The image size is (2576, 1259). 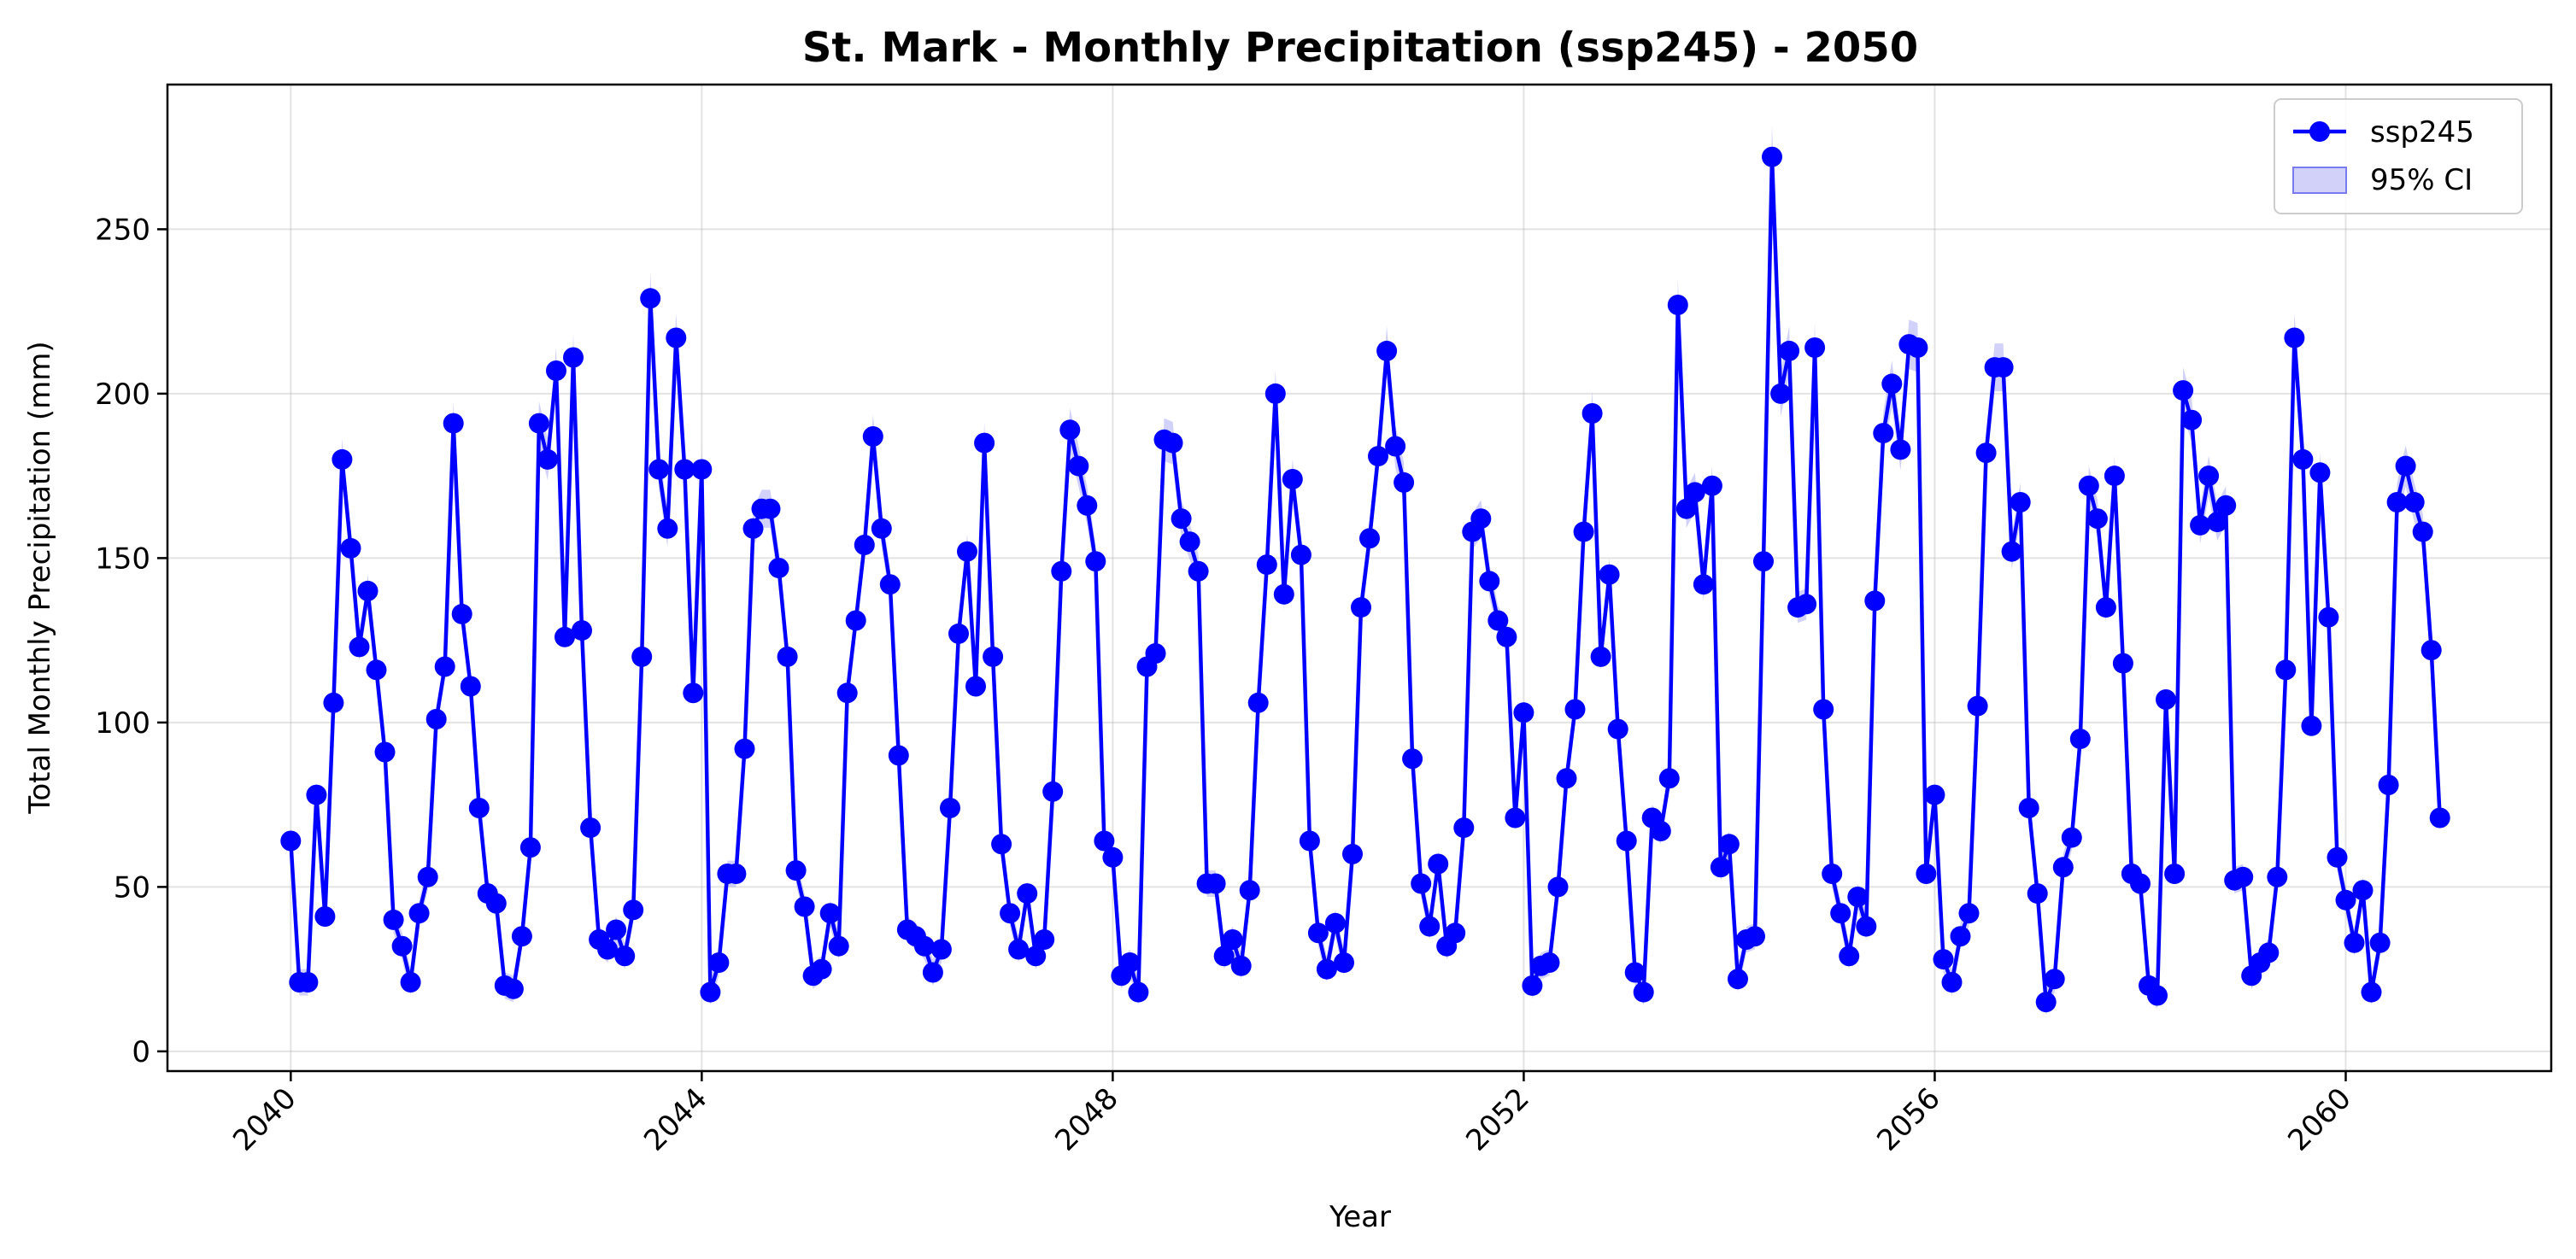 What do you see at coordinates (264, 1119) in the screenshot?
I see `x-tick-label: 2040` at bounding box center [264, 1119].